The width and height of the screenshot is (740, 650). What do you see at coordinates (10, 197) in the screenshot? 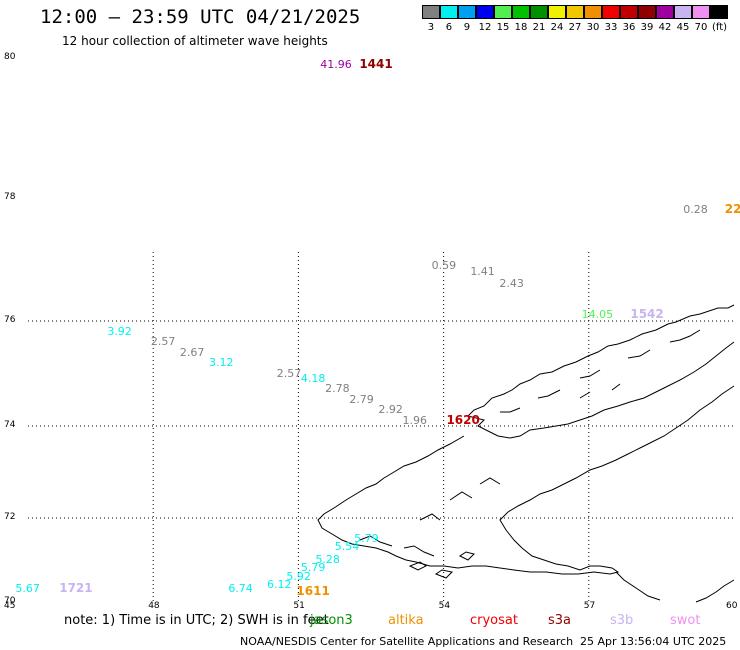
I see `latitude-label: 78` at bounding box center [10, 197].